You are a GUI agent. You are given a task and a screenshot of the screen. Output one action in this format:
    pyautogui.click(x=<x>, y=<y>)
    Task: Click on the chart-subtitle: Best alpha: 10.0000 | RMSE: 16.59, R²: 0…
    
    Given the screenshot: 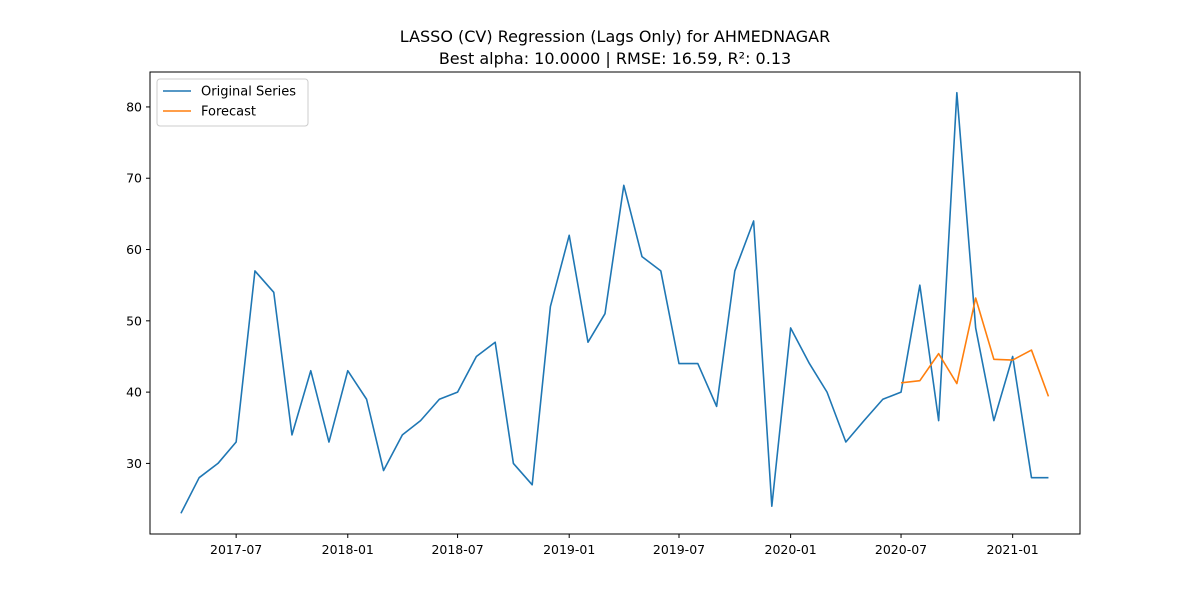 What is the action you would take?
    pyautogui.click(x=615, y=58)
    